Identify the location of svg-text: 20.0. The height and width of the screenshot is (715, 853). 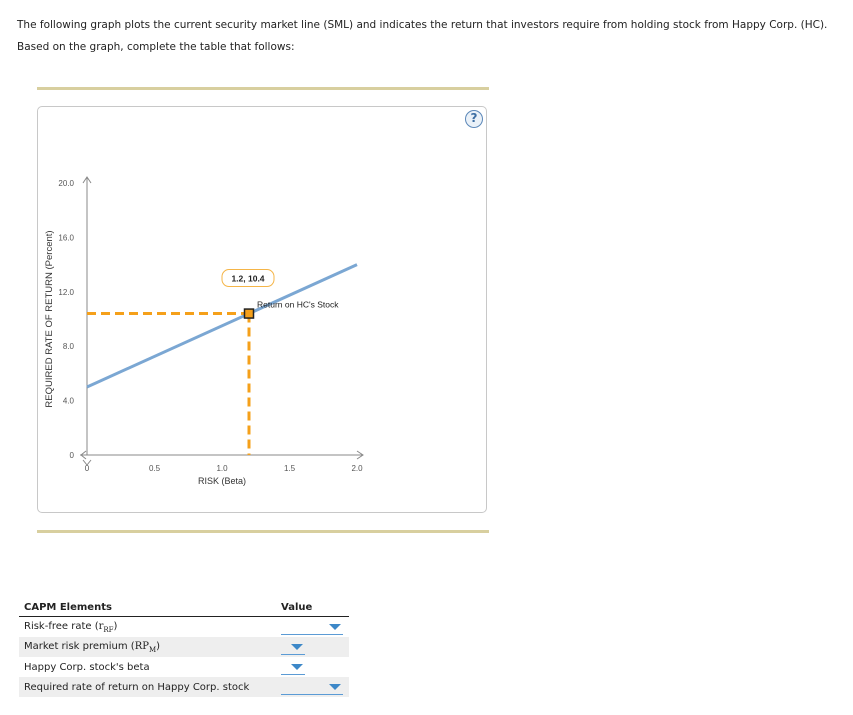
(66, 183).